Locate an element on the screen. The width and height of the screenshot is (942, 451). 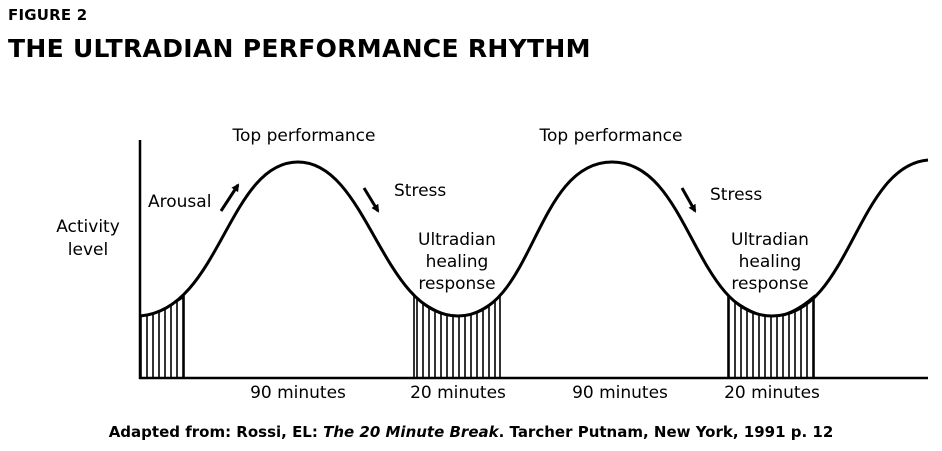
diagram-title: THE ULTRADIAN PERFORMANCE RHYTHM is located at coordinates (299, 48).